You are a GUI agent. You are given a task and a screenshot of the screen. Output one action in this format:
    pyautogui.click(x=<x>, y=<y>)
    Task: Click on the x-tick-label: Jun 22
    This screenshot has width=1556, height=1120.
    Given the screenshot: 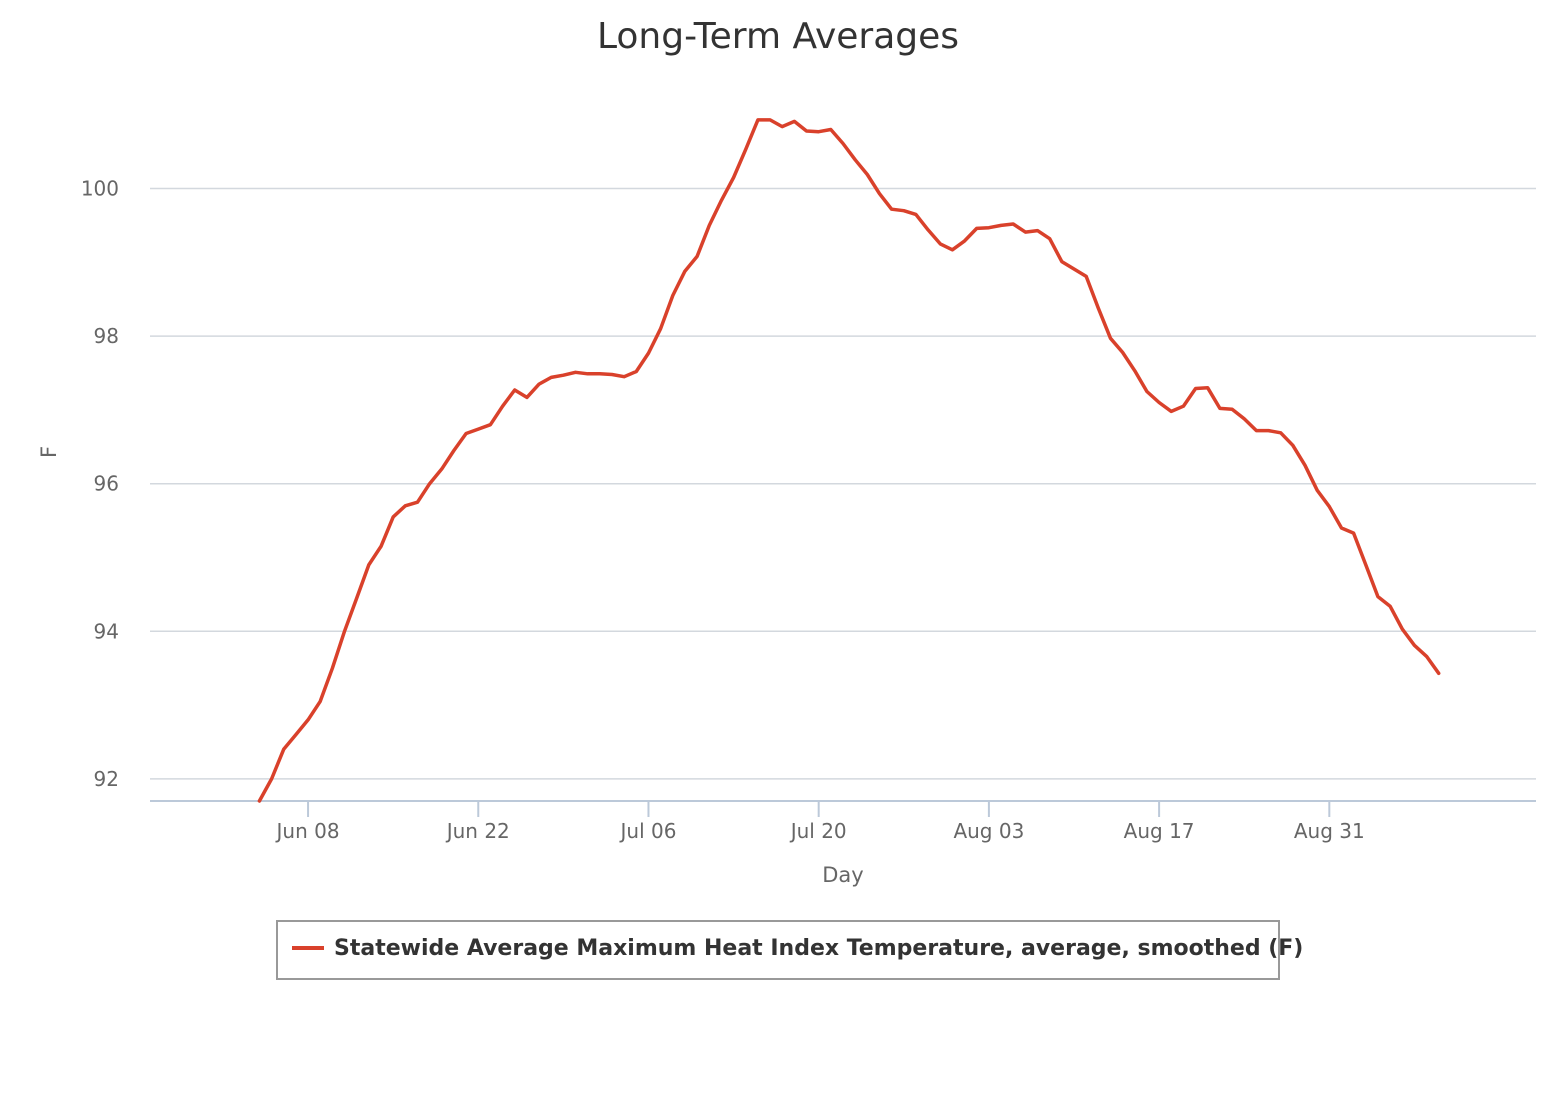 What is the action you would take?
    pyautogui.click(x=477, y=831)
    